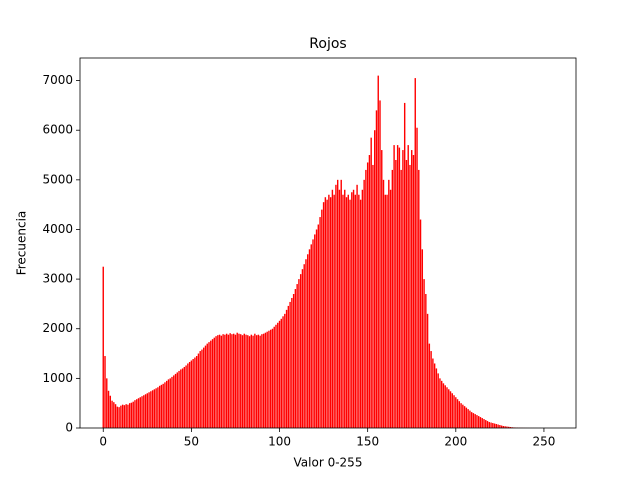 This screenshot has width=640, height=480. What do you see at coordinates (57, 80) in the screenshot?
I see `y-tick-label: 7000` at bounding box center [57, 80].